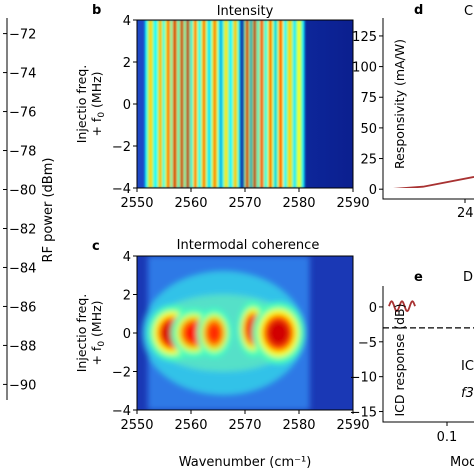 This screenshot has width=474, height=474. Describe the element at coordinates (368, 98) in the screenshot. I see `panel-d-ytick-label: 75` at that location.